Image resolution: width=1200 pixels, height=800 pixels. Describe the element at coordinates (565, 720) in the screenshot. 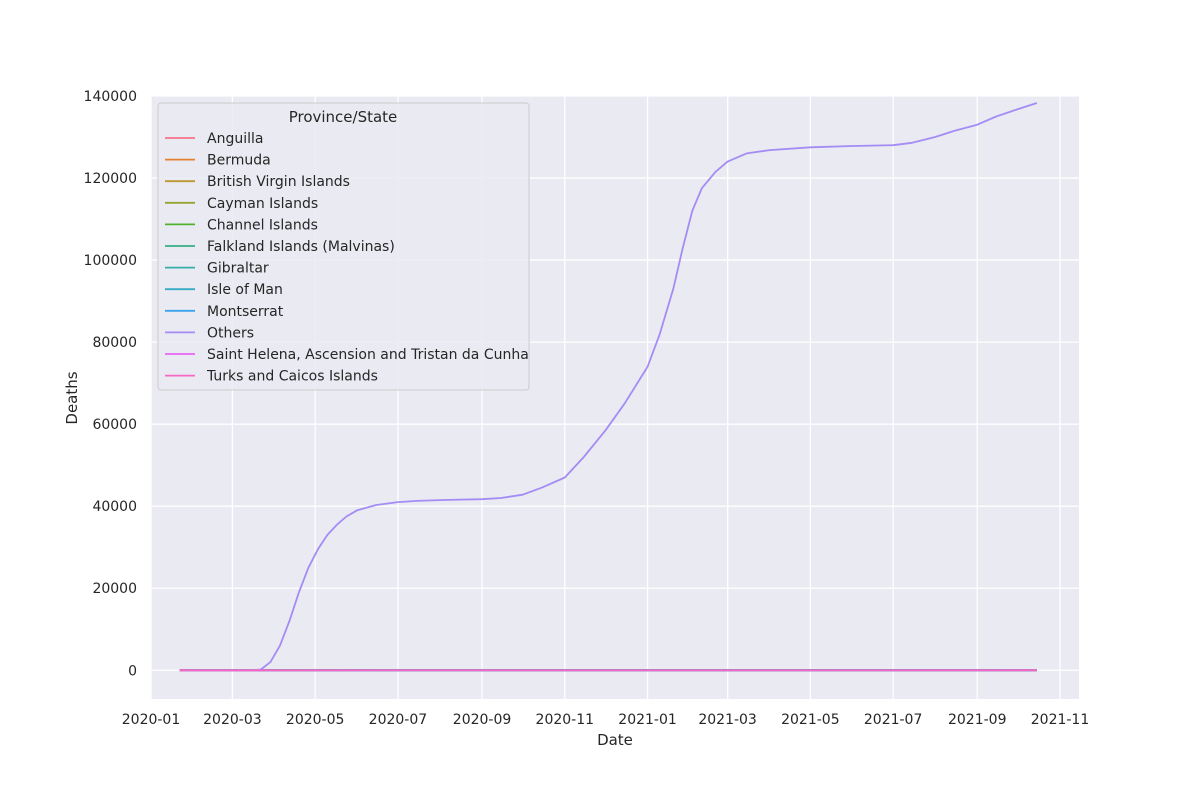

I see `x-tick-label: 2020-11` at that location.